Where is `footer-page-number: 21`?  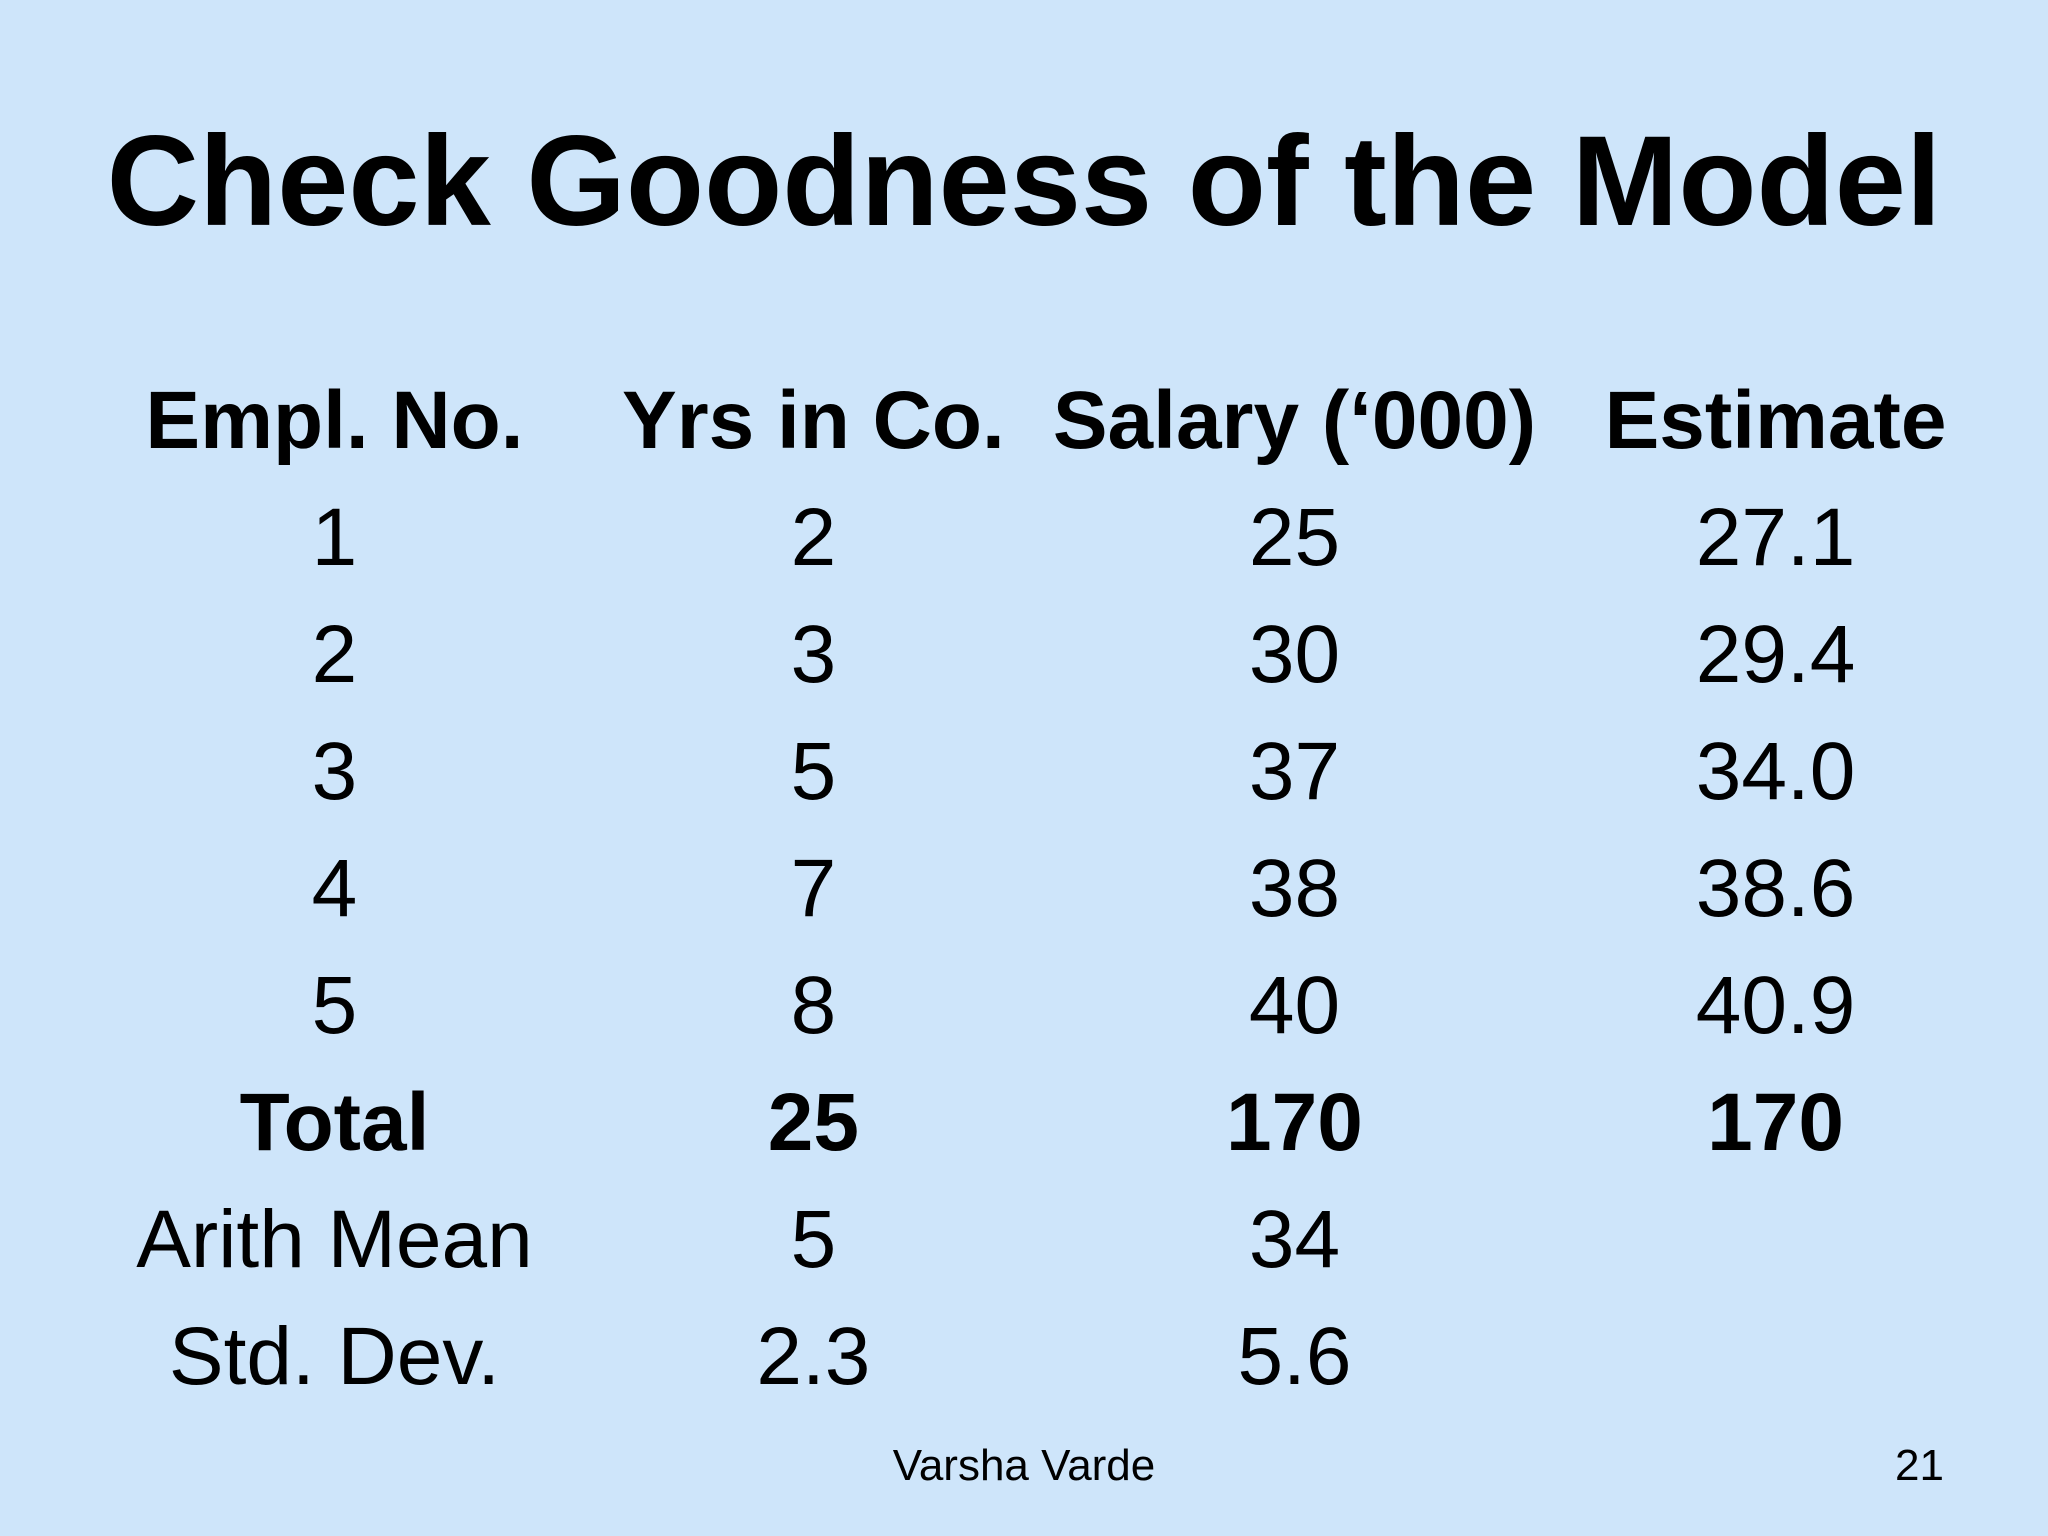 footer-page-number: 21 is located at coordinates (1919, 1465).